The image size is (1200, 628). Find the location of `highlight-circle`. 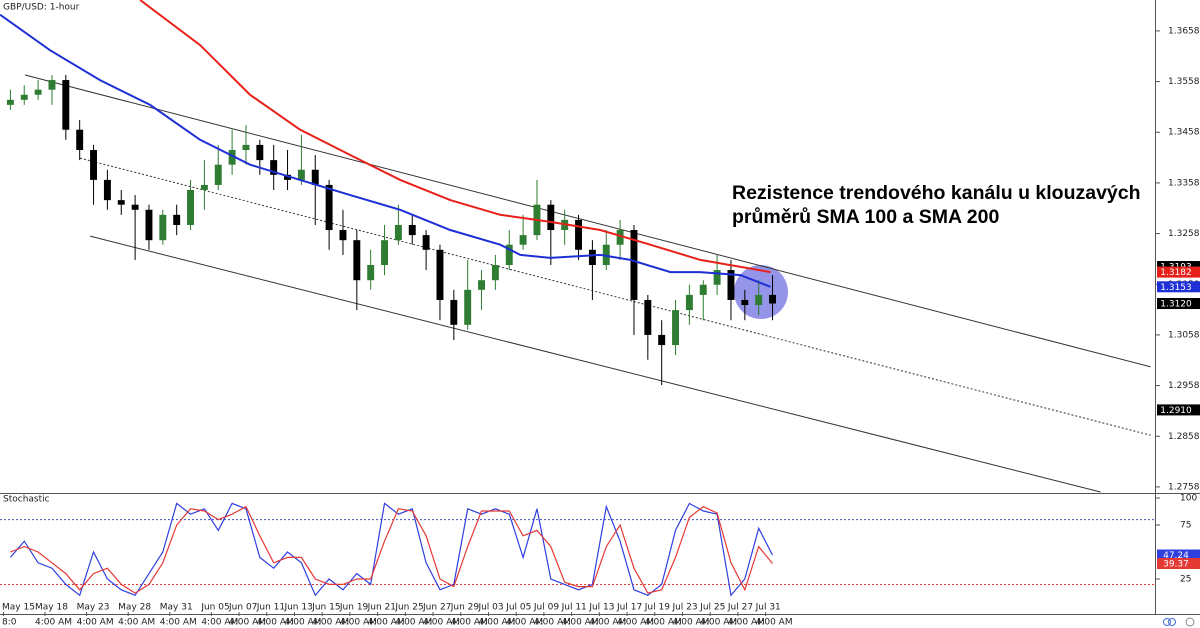

highlight-circle is located at coordinates (761, 292).